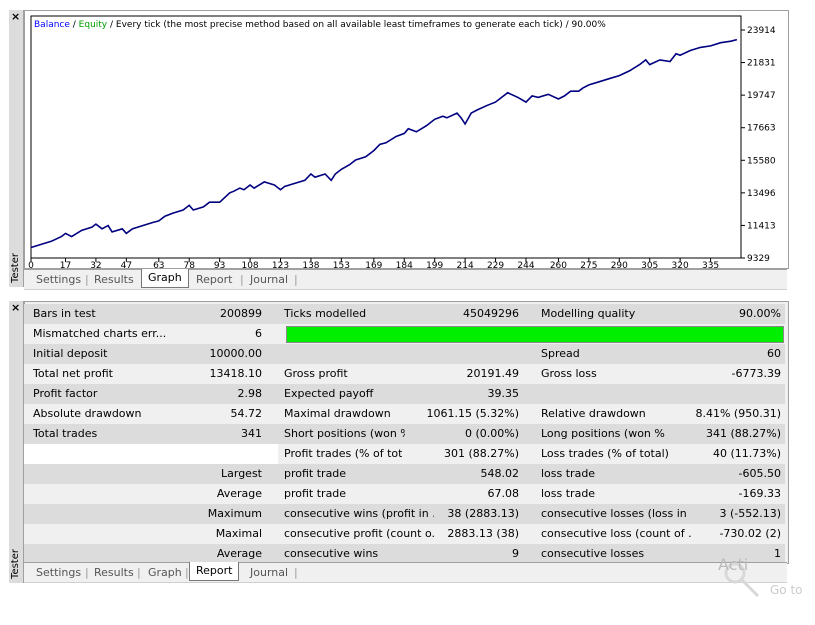  Describe the element at coordinates (126, 264) in the screenshot. I see `x-tick-label: 47` at that location.